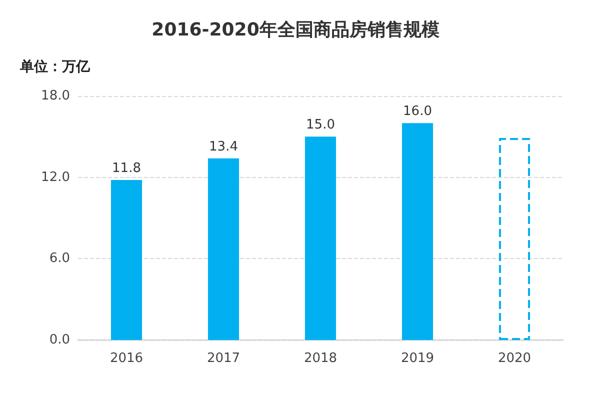 This screenshot has width=591, height=396. Describe the element at coordinates (417, 358) in the screenshot. I see `x-tick-label: 2019` at that location.